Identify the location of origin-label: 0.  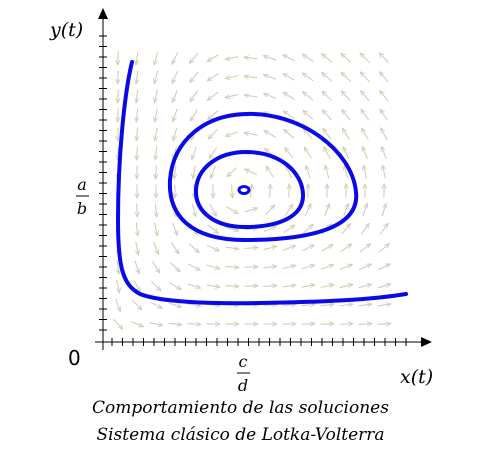
(74, 358).